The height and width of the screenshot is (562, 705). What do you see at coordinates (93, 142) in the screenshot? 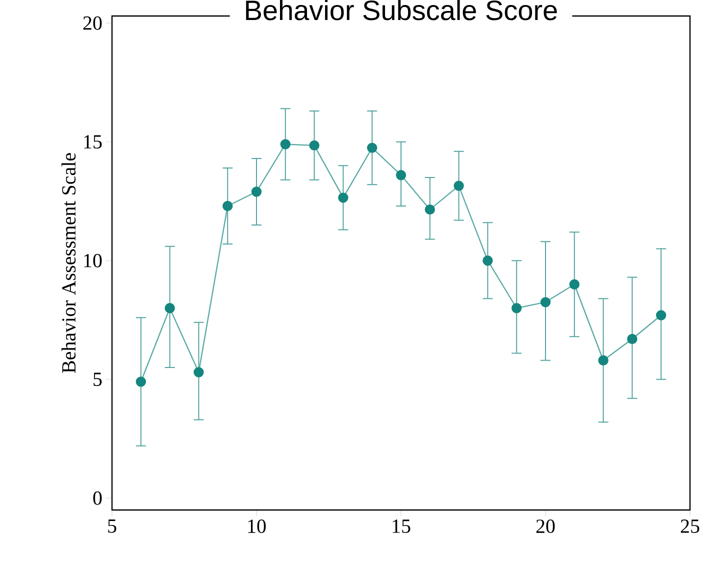
I see `y-tick-label: 15` at bounding box center [93, 142].